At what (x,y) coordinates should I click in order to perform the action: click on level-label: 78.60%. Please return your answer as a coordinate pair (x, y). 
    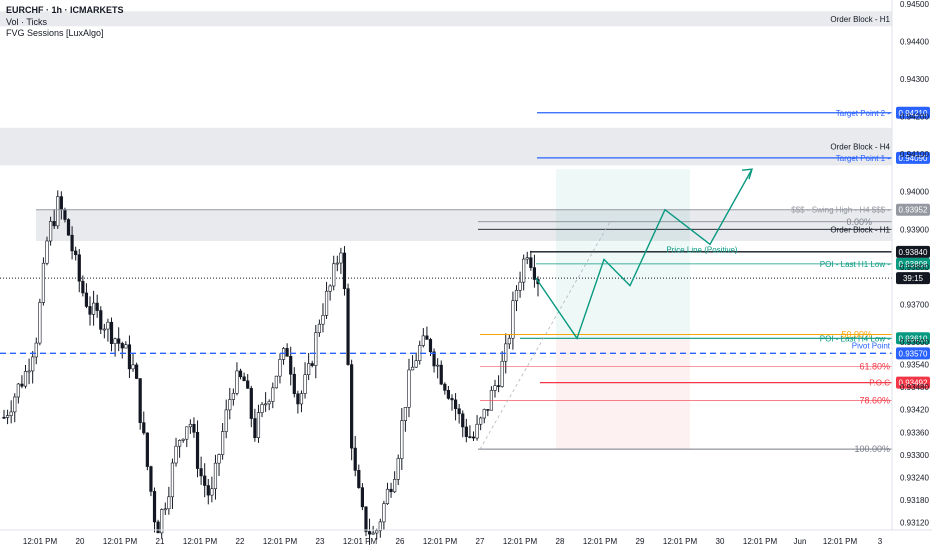
    Looking at the image, I should click on (874, 400).